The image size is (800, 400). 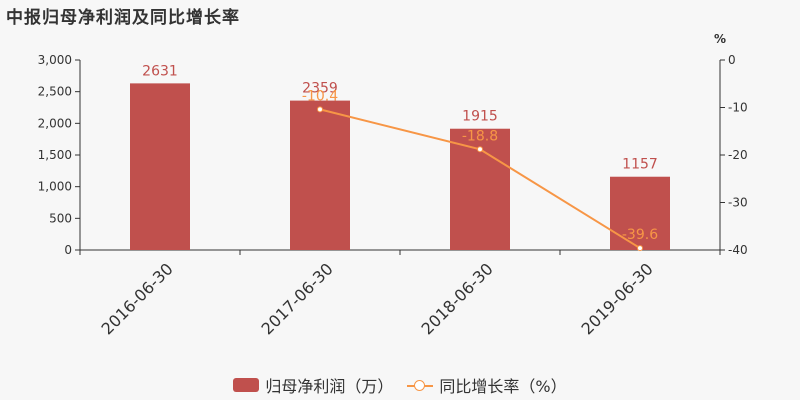 What do you see at coordinates (732, 60) in the screenshot?
I see `y-right-tick-label: 0` at bounding box center [732, 60].